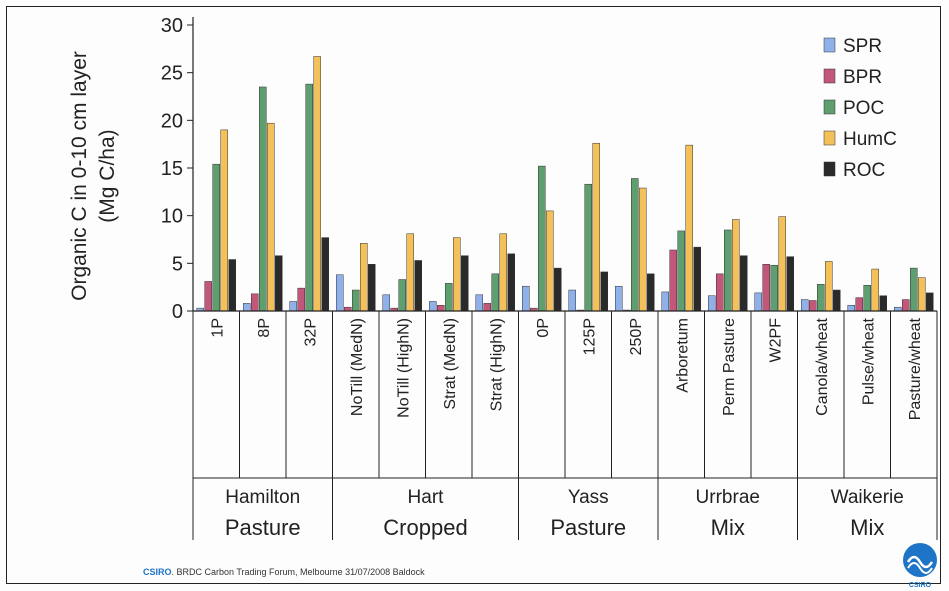 This screenshot has height=591, width=949. I want to click on footer-brand: CSIRO, so click(157, 572).